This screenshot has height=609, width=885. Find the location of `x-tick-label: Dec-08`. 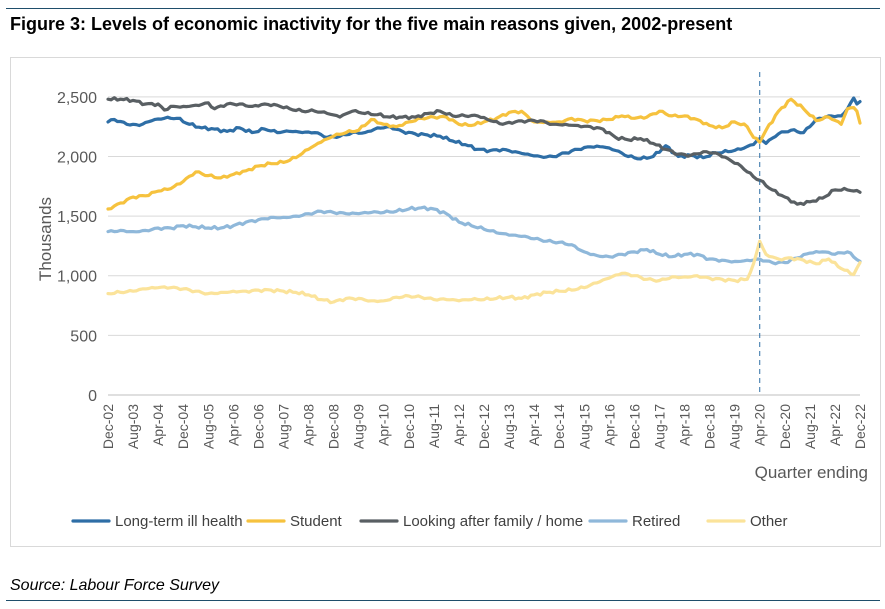

x-tick-label: Dec-08 is located at coordinates (334, 426).